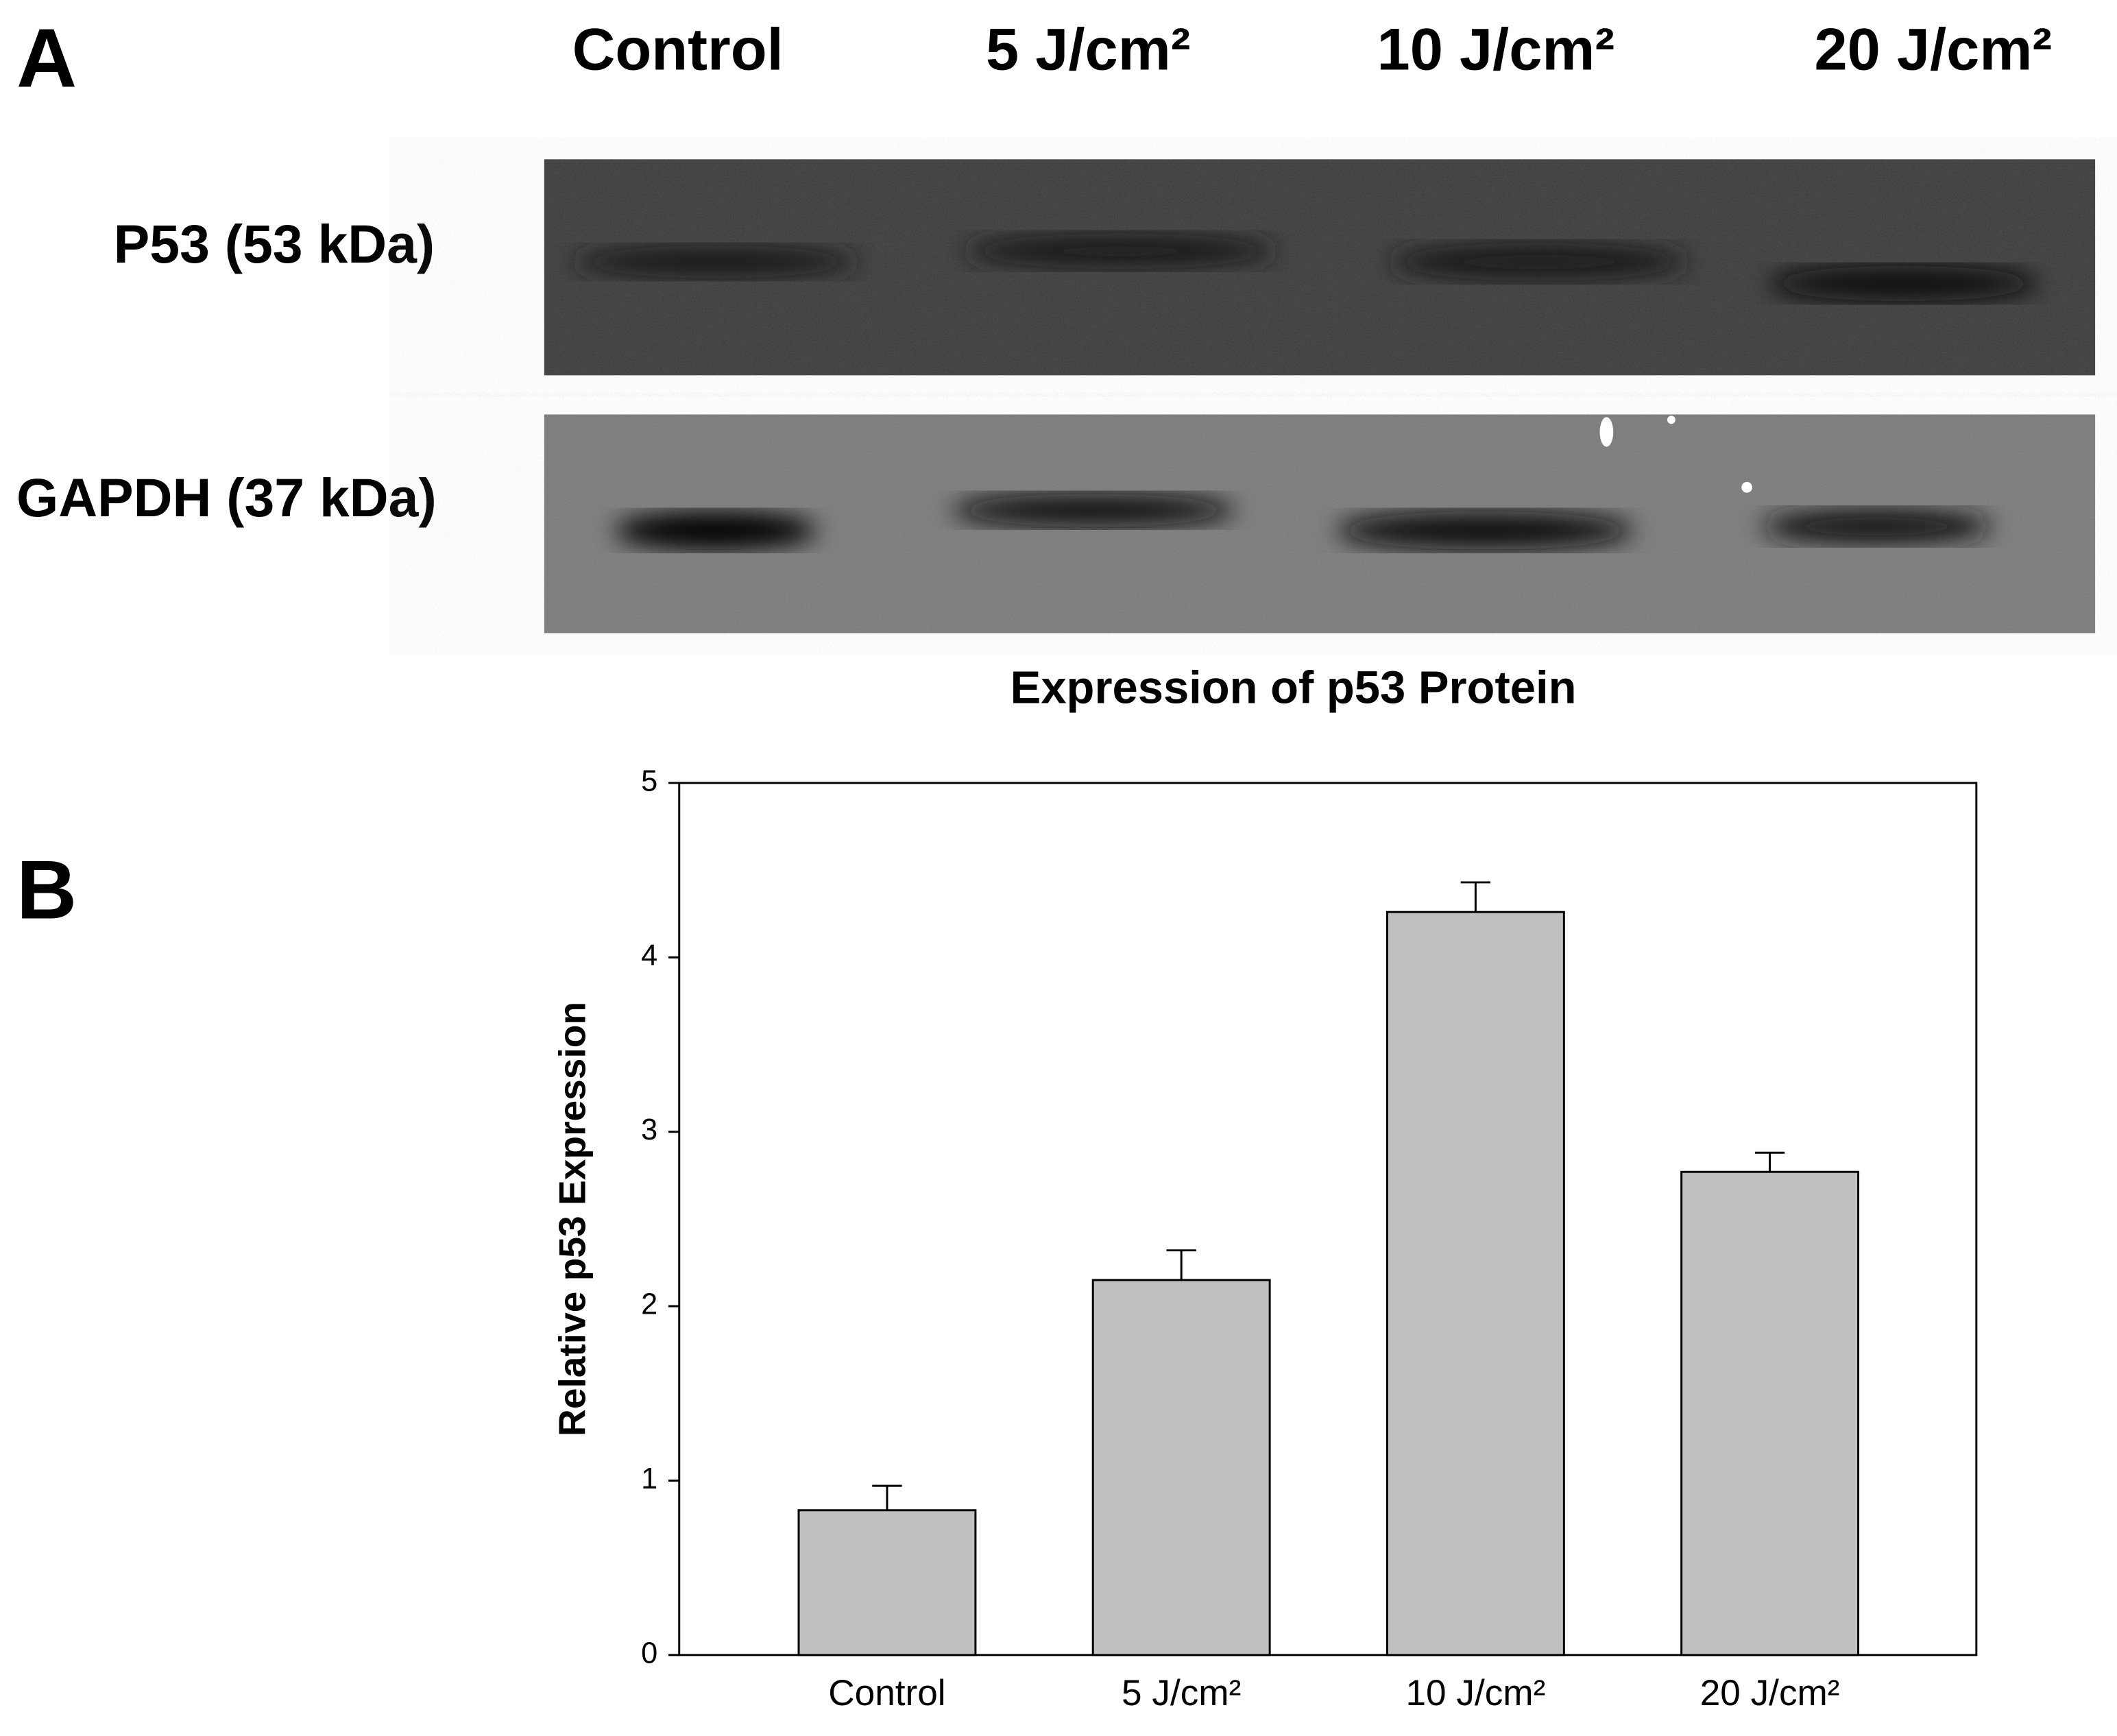 This screenshot has width=2117, height=1736. What do you see at coordinates (649, 781) in the screenshot?
I see `y-tick-label: 5` at bounding box center [649, 781].